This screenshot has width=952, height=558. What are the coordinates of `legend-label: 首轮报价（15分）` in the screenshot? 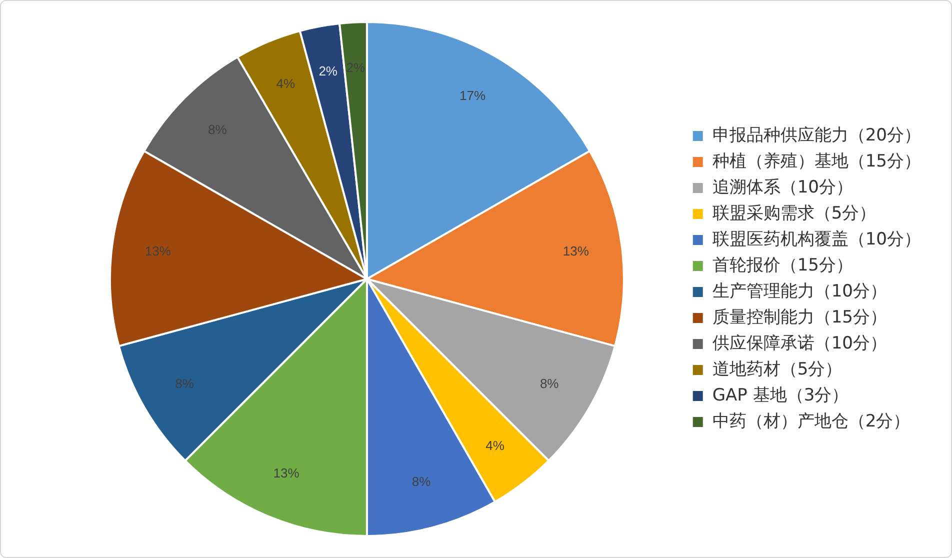 It's located at (783, 265).